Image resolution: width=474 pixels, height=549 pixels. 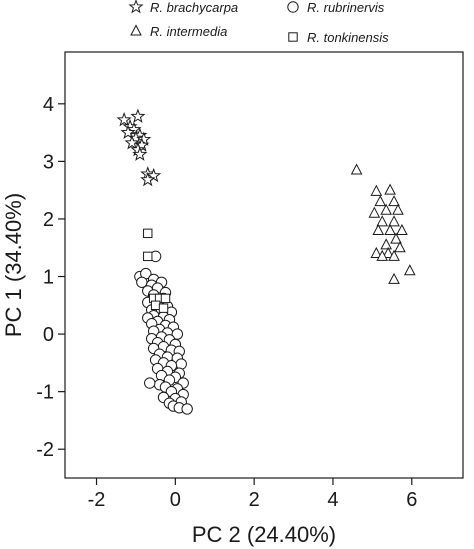 What do you see at coordinates (254, 500) in the screenshot?
I see `x-tick-label: 2` at bounding box center [254, 500].